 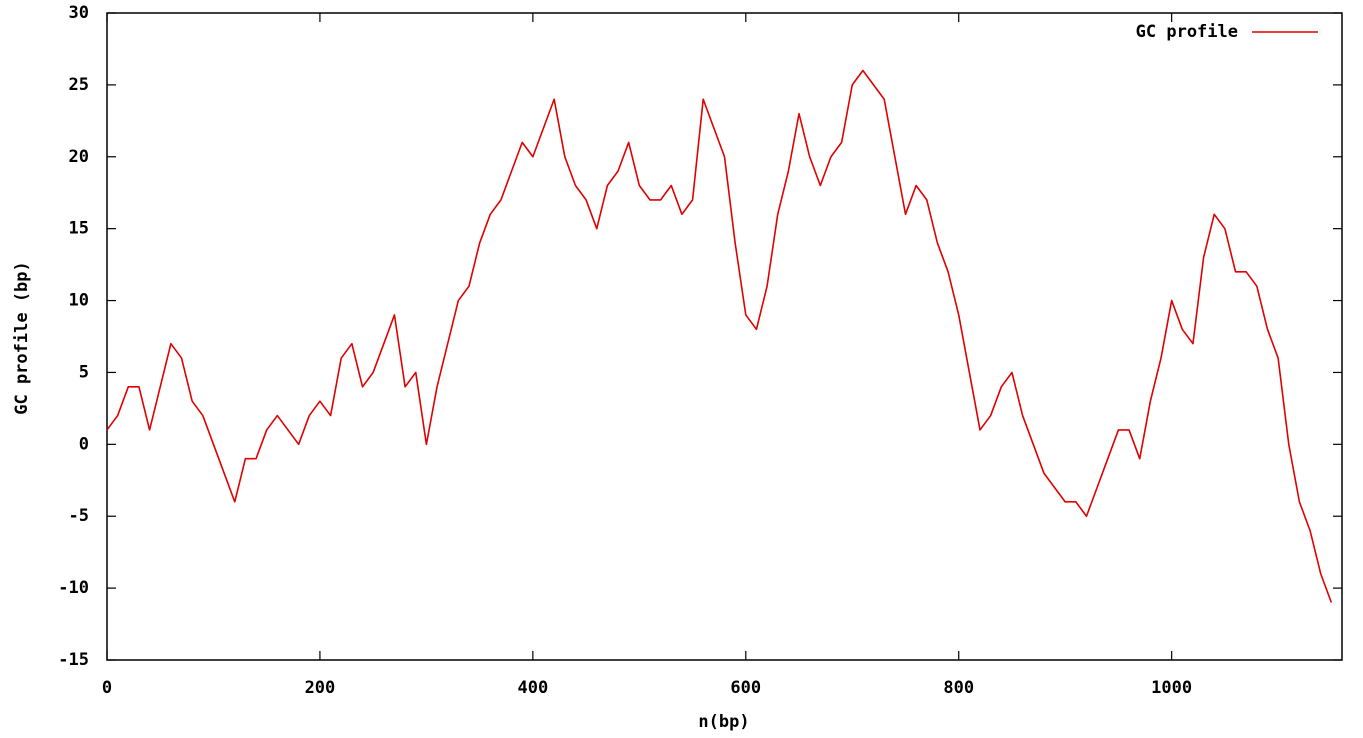 I want to click on x-tick-label: 400, so click(x=533, y=688).